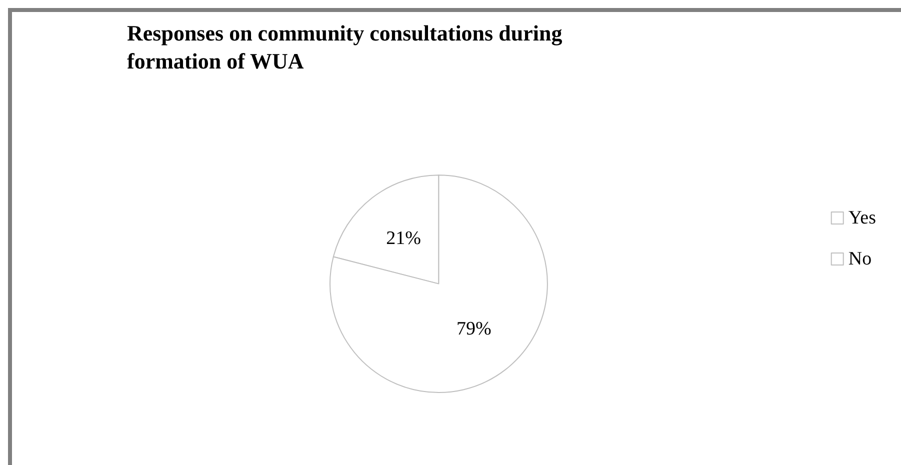  I want to click on legend-label: No, so click(860, 259).